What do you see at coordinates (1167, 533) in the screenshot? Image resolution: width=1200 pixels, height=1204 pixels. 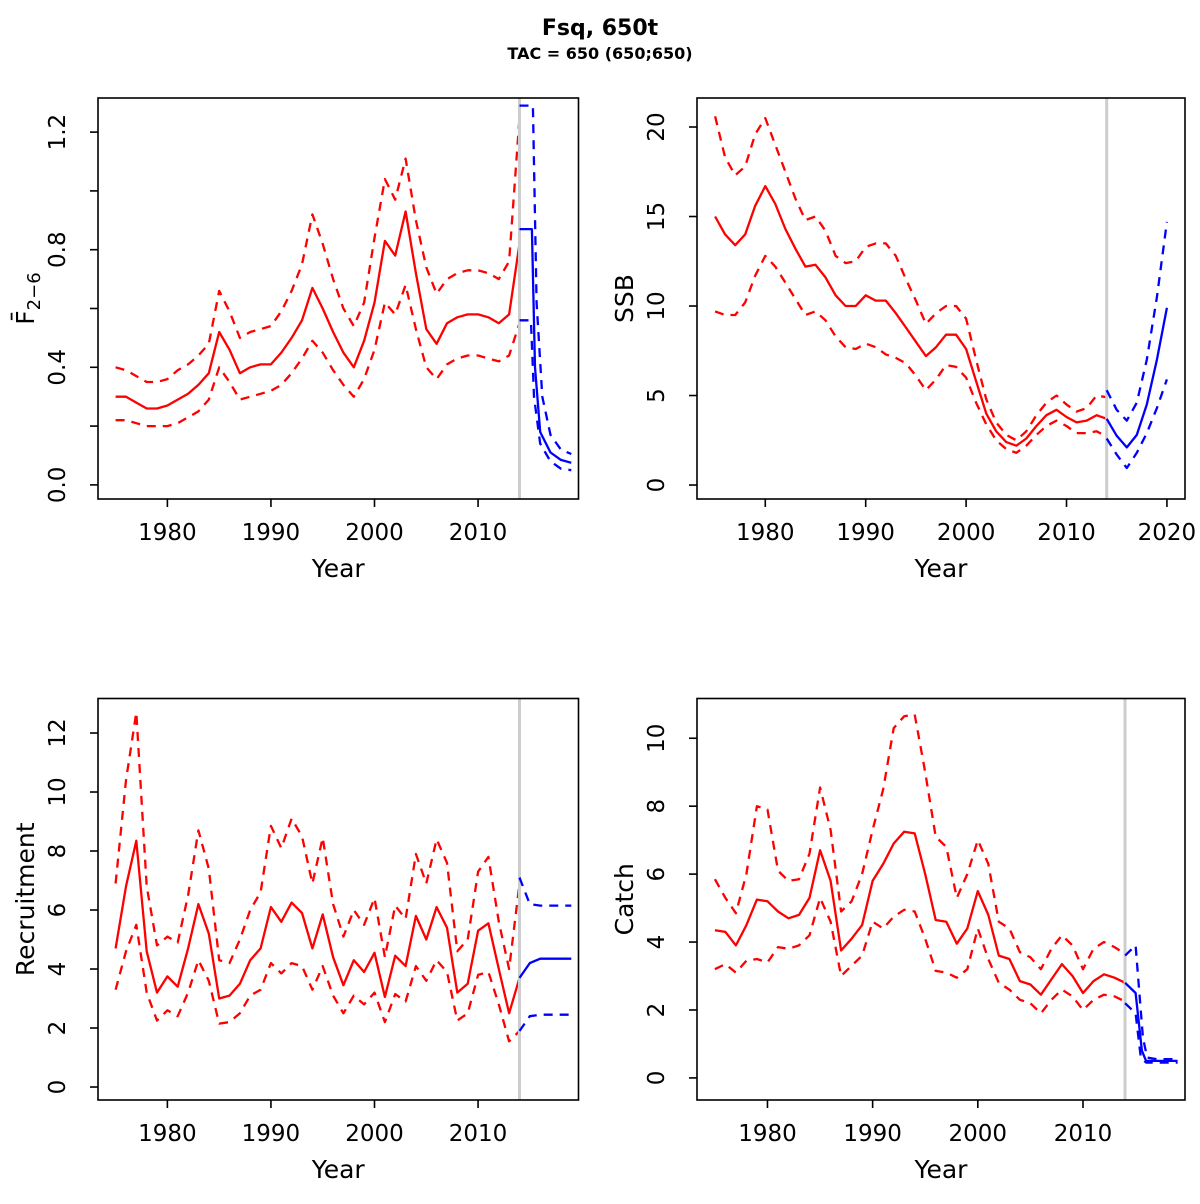 I see `x-tick-label: 2020` at bounding box center [1167, 533].